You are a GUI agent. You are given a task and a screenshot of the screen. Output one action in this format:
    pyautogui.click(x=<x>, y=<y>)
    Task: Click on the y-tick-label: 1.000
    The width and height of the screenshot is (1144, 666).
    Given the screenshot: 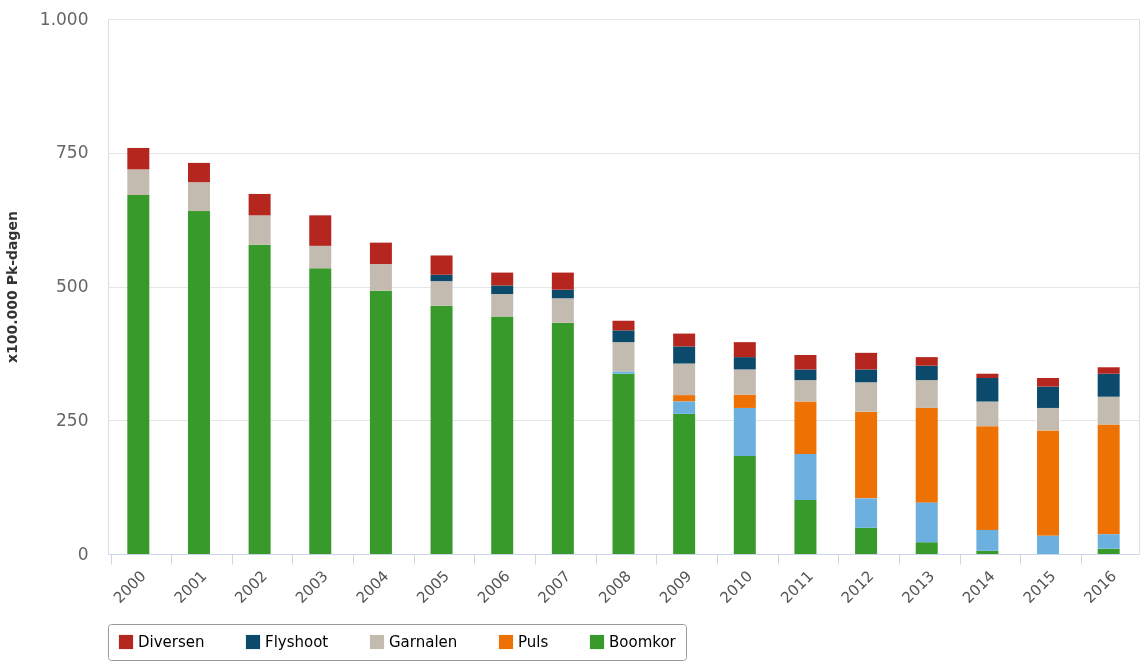 What is the action you would take?
    pyautogui.click(x=64, y=18)
    